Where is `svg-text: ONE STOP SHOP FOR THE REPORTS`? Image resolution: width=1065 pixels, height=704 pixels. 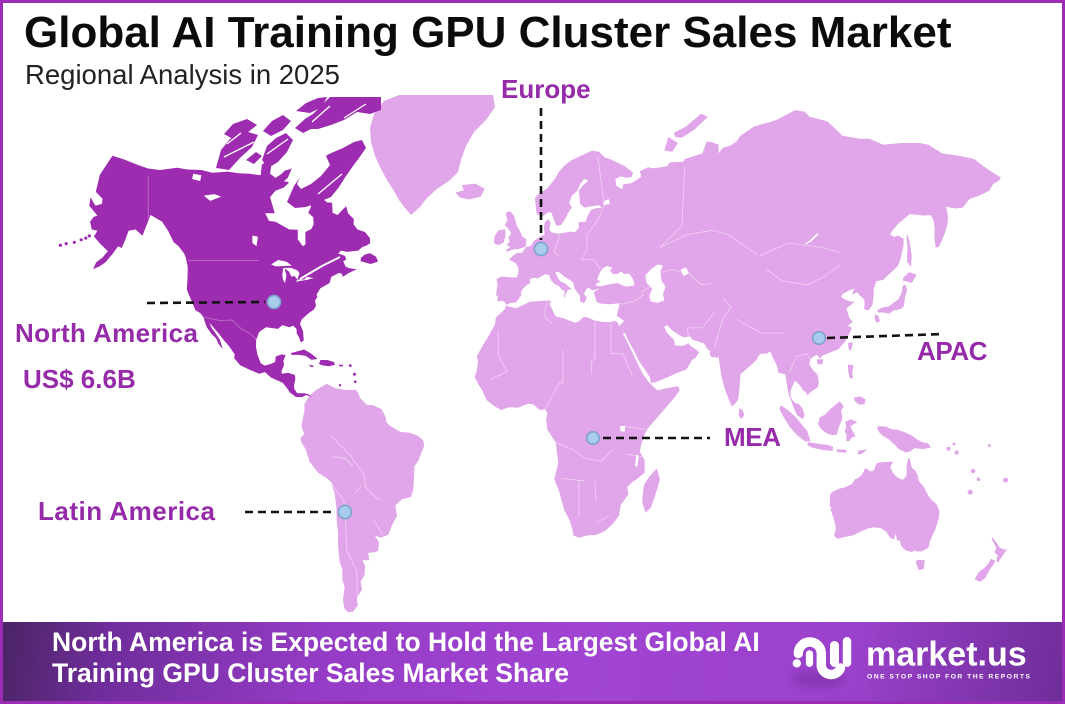 svg-text: ONE STOP SHOP FOR THE REPORTS is located at coordinates (949, 677).